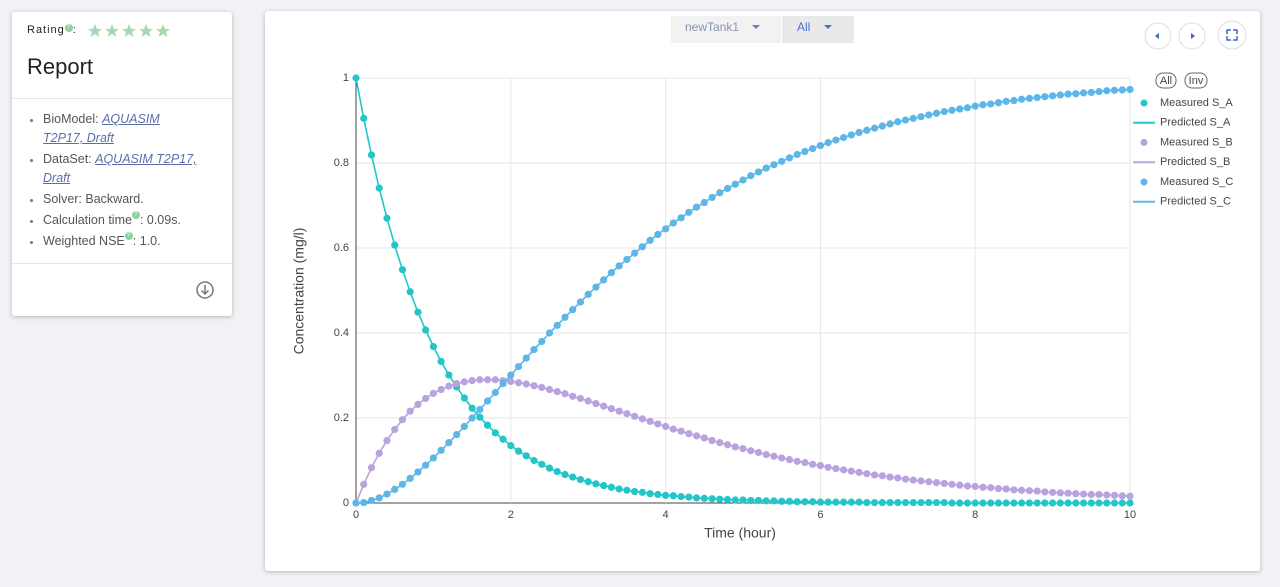  I want to click on fullscreen-button, so click(1232, 35).